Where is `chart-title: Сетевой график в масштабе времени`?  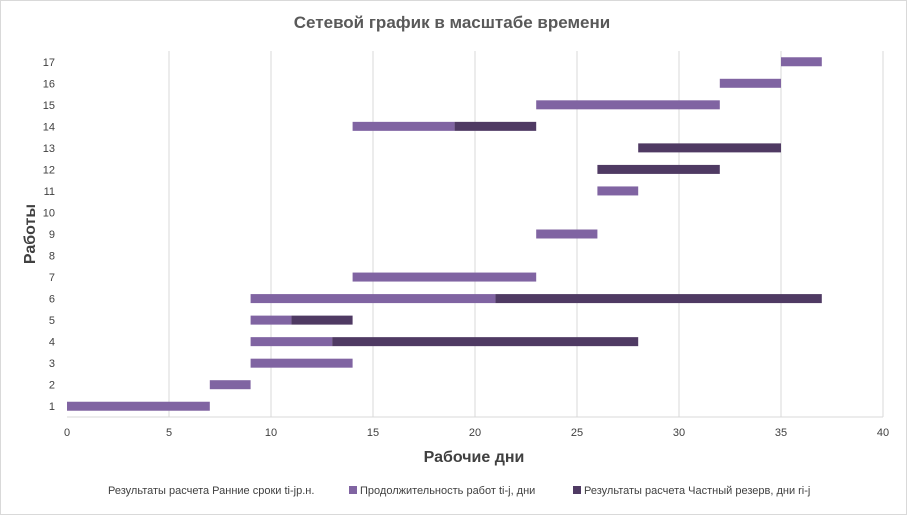
chart-title: Сетевой график в масштабе времени is located at coordinates (452, 22).